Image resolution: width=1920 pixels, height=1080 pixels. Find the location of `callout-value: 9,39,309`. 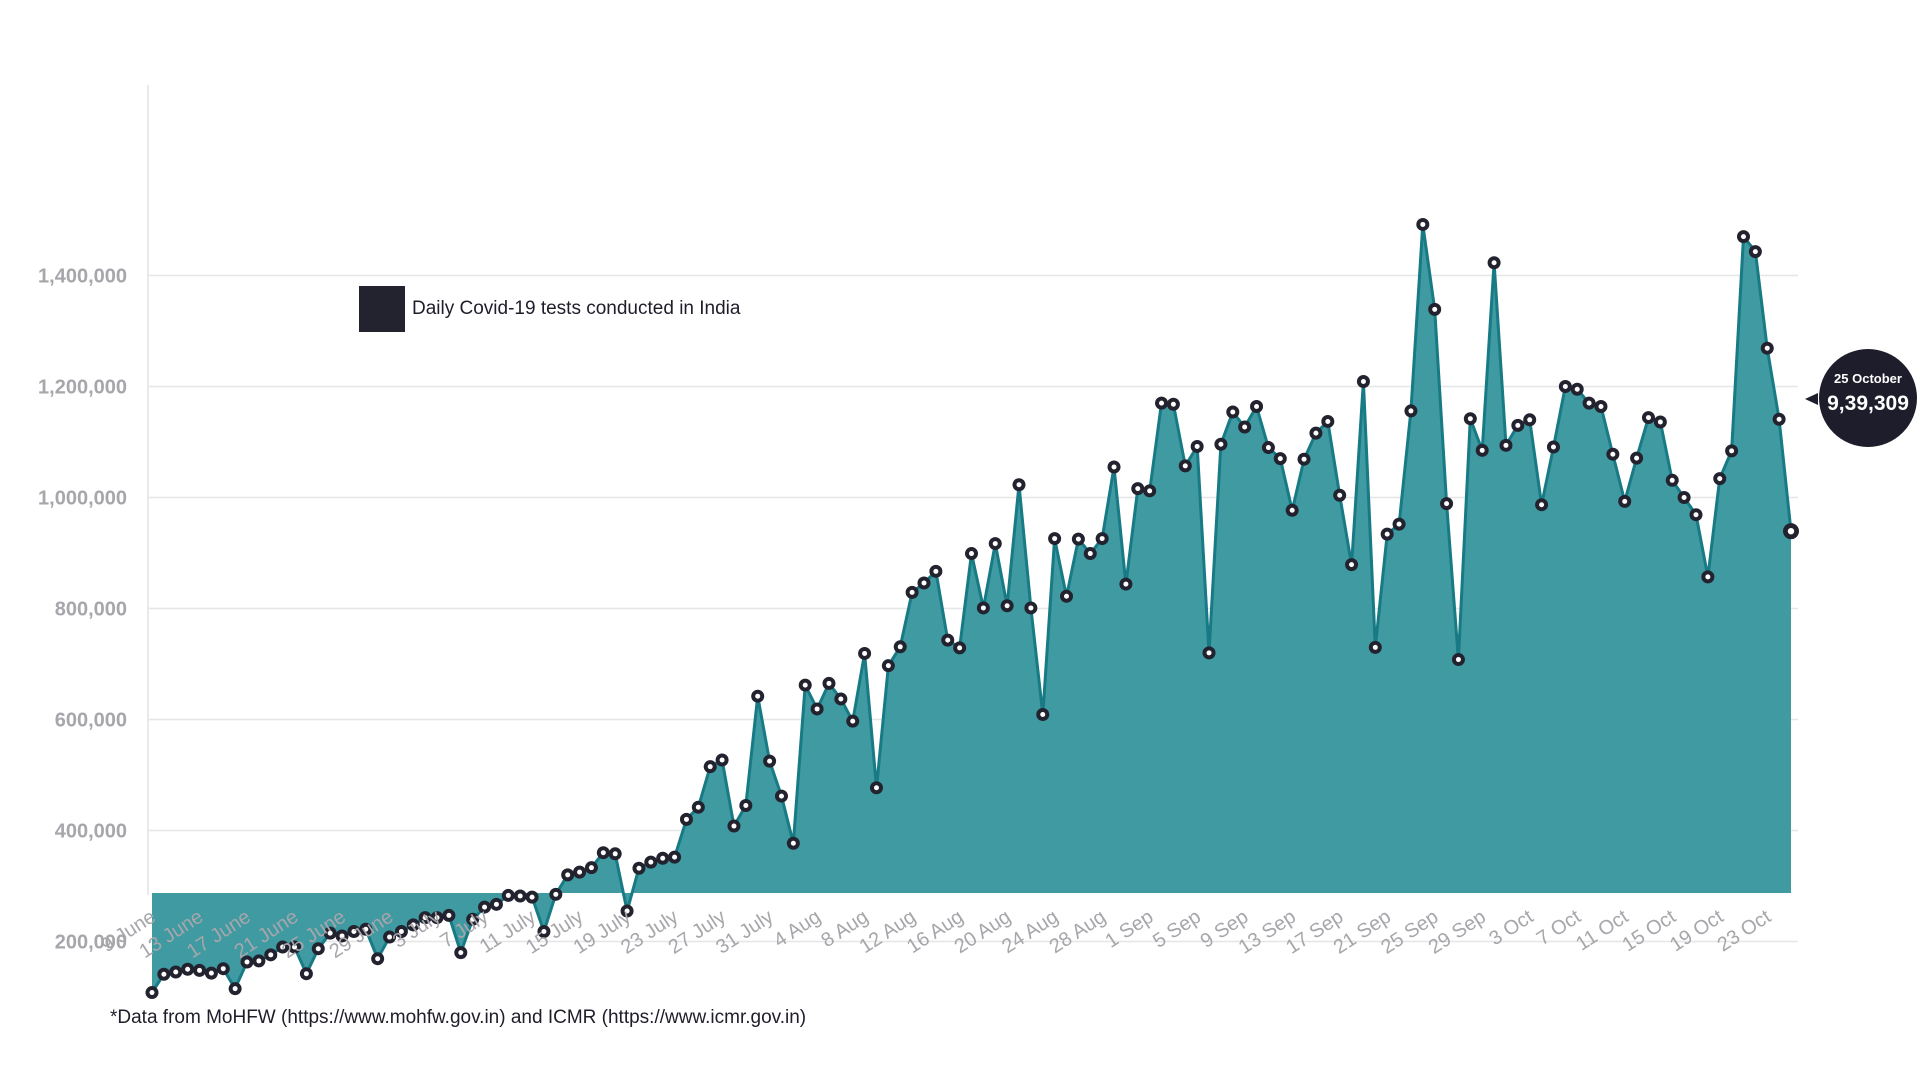

callout-value: 9,39,309 is located at coordinates (1868, 403).